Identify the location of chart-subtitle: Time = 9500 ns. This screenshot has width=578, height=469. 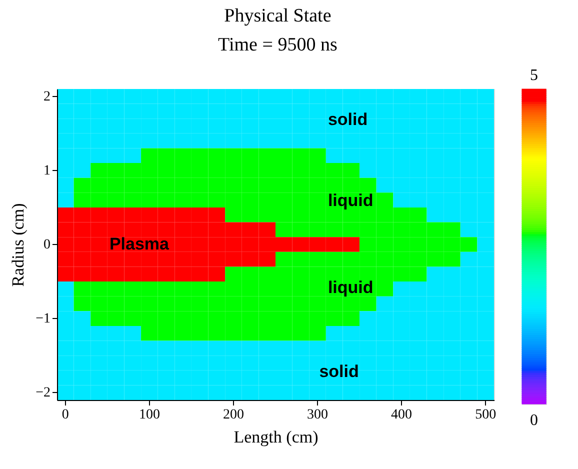
(278, 45).